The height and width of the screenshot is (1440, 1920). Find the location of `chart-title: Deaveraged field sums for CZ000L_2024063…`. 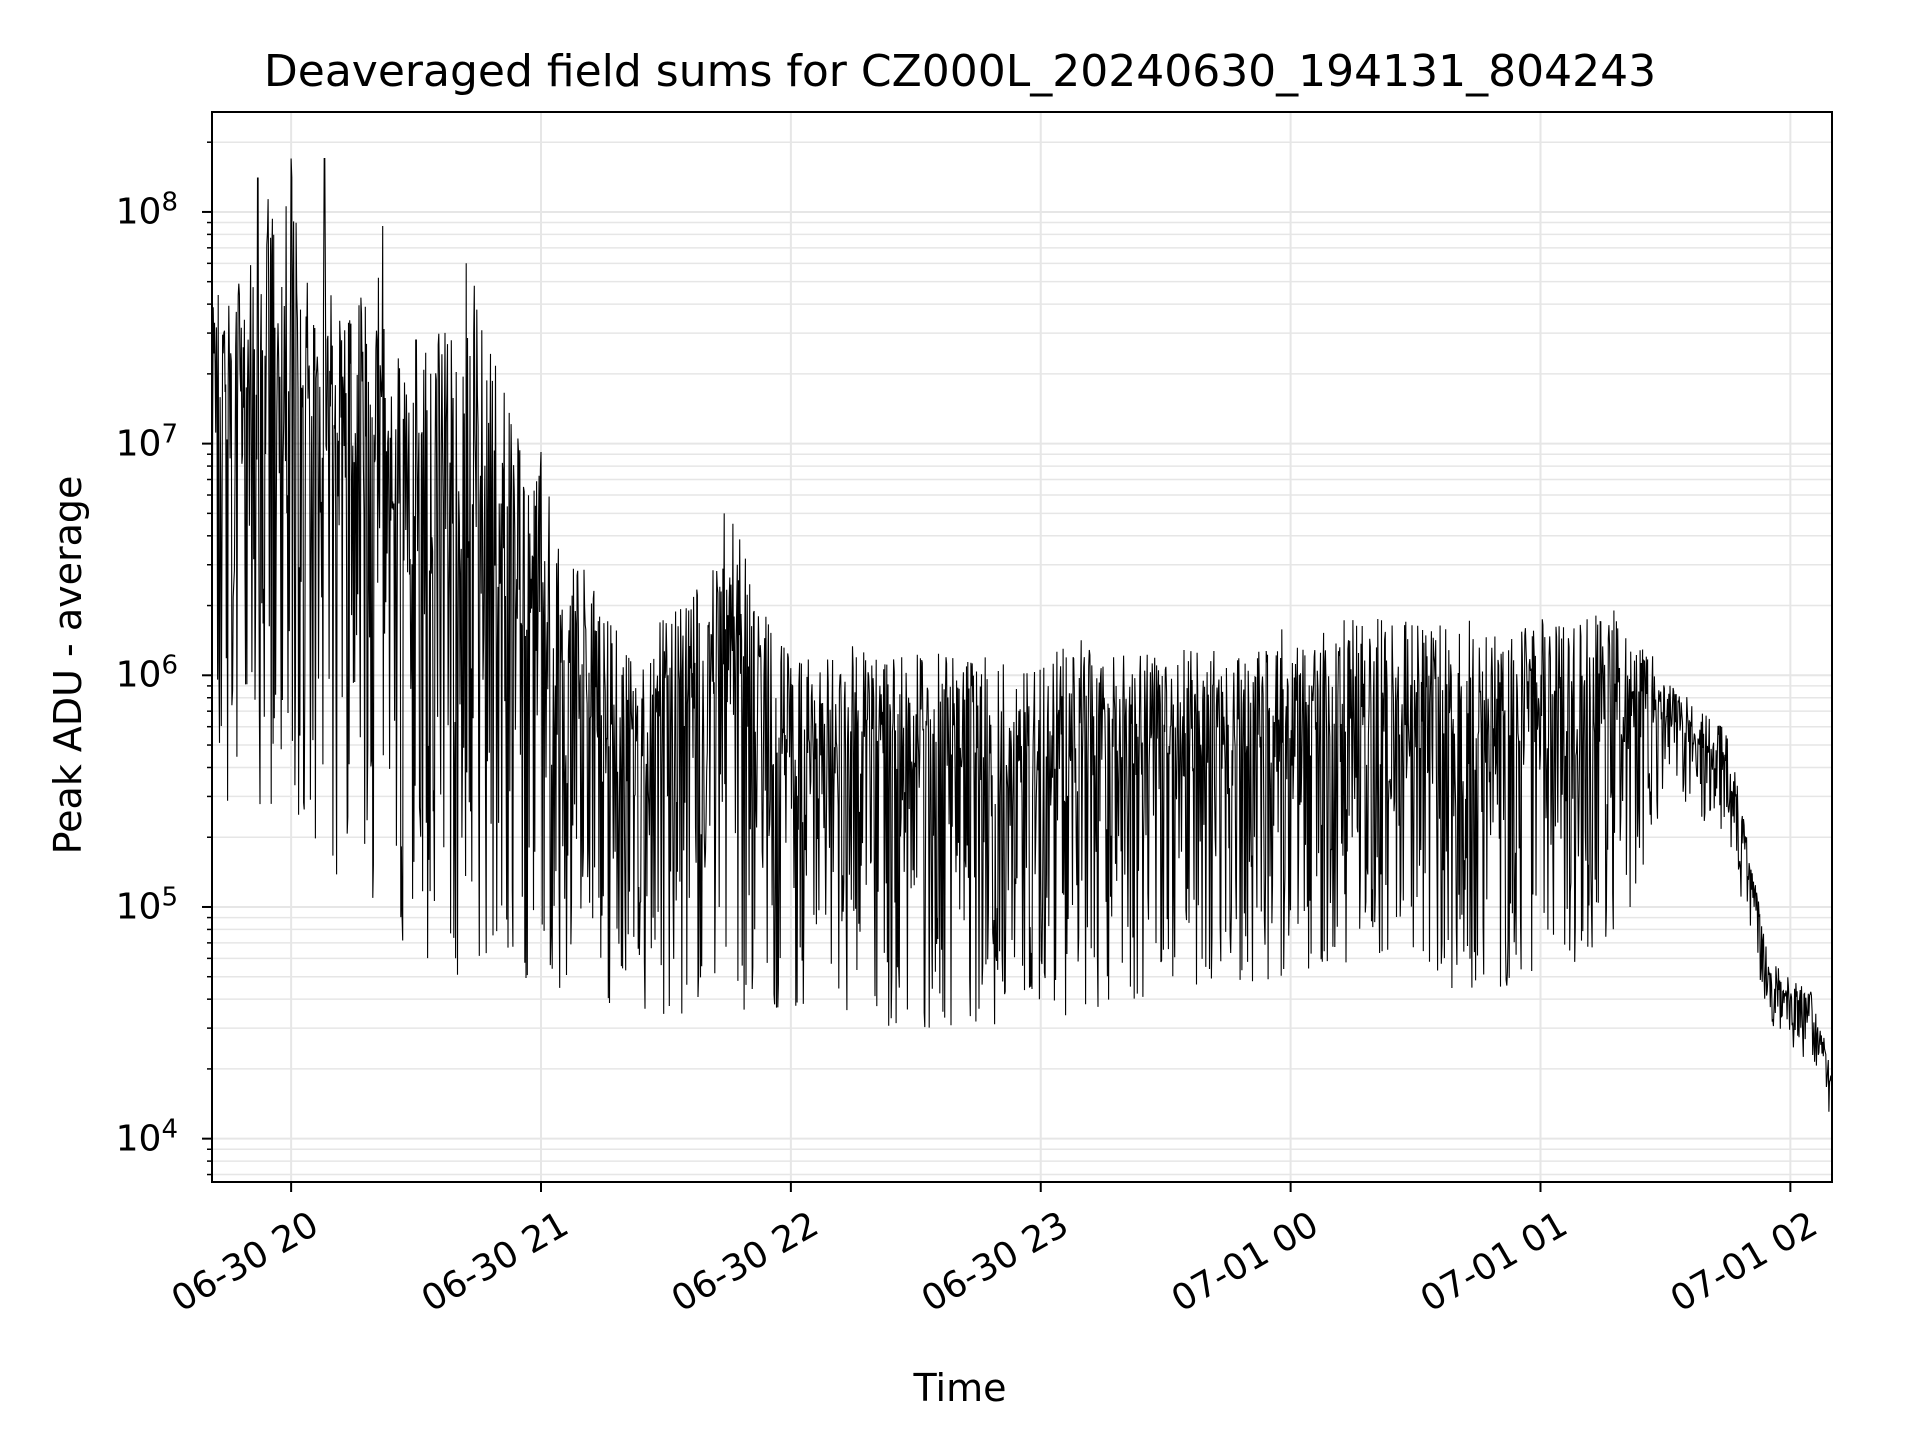

chart-title: Deaveraged field sums for CZ000L_2024063… is located at coordinates (960, 71).